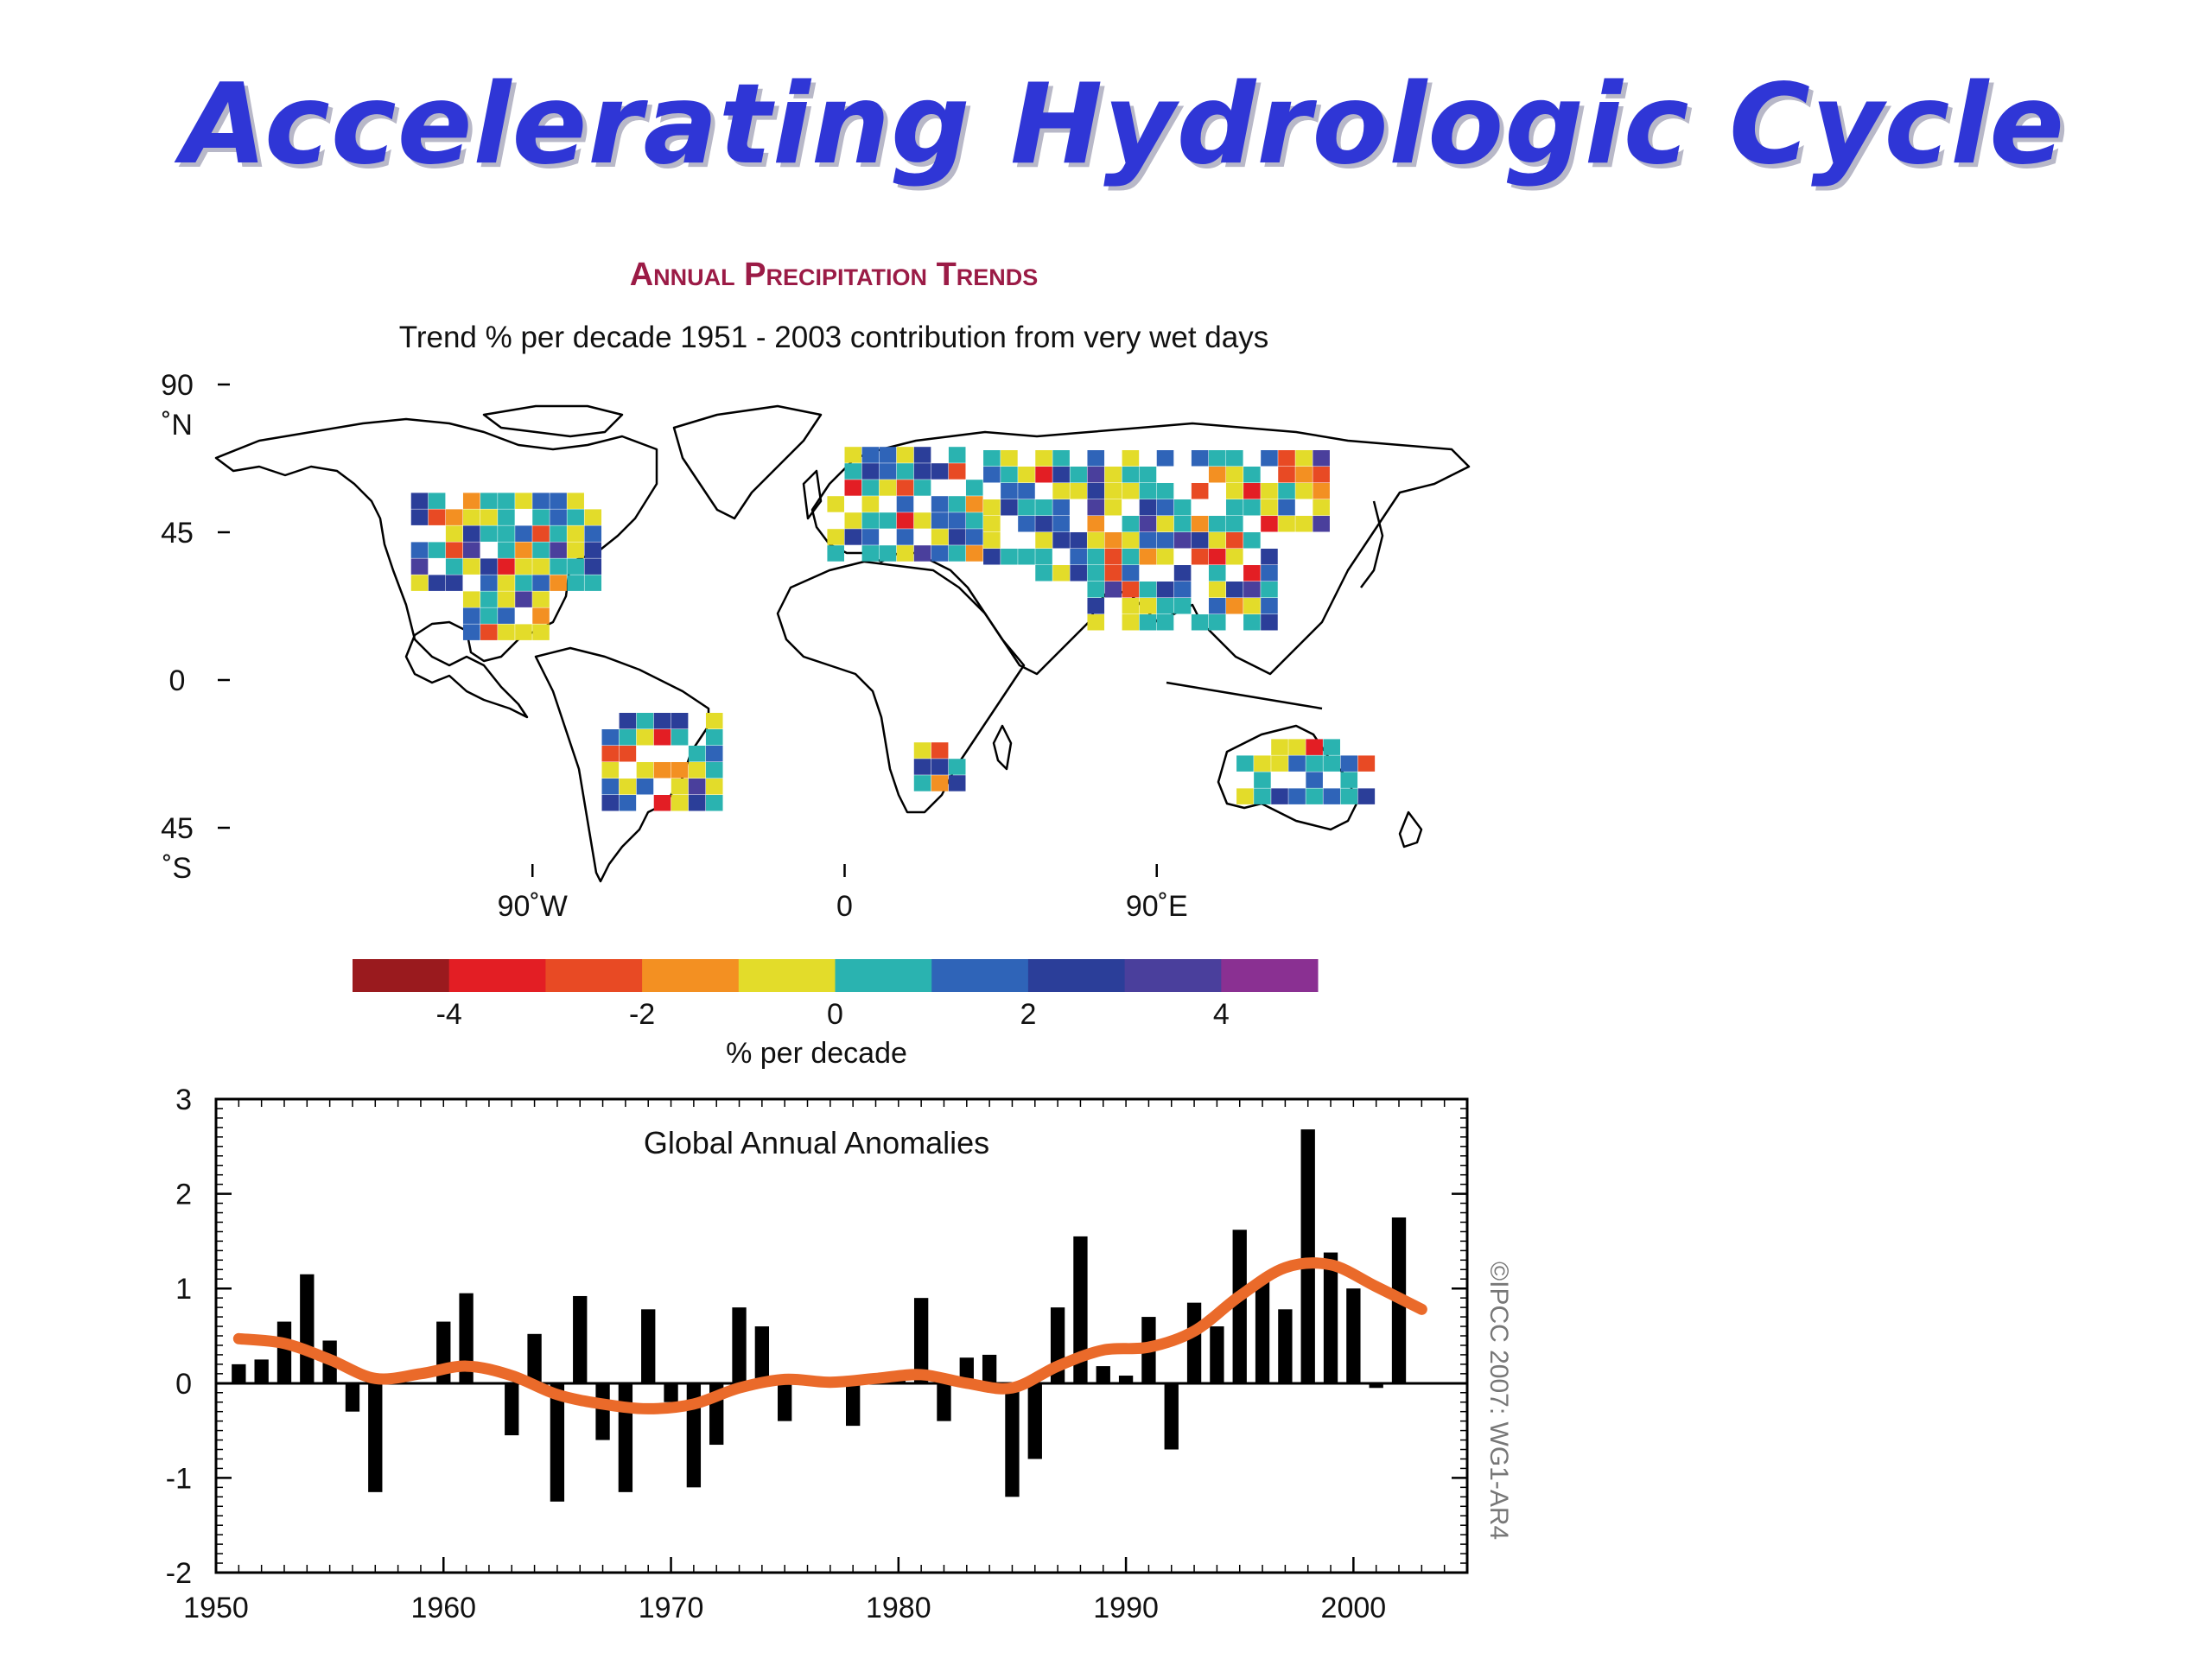  I want to click on y-tick-label: 2, so click(183, 1195).